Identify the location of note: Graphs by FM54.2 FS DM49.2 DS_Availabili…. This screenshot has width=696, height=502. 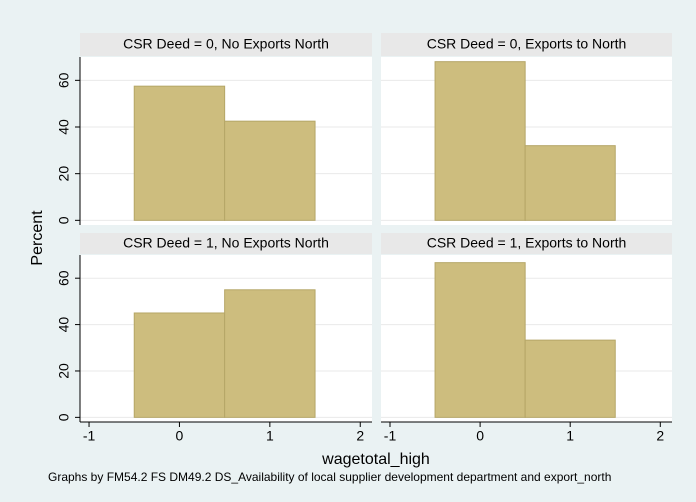
(329, 477).